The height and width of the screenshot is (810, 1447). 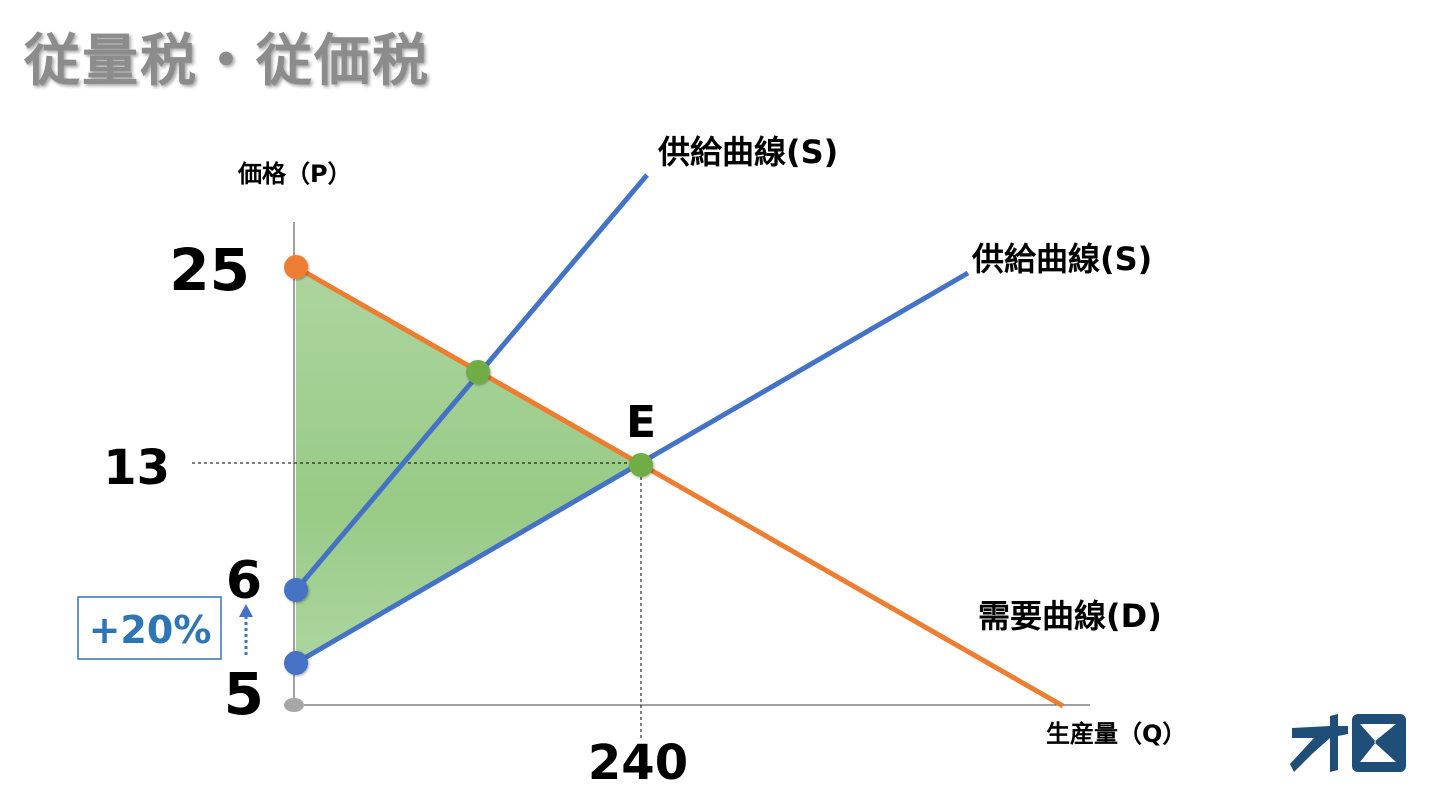 What do you see at coordinates (1348, 743) in the screenshot?
I see `logo-icon` at bounding box center [1348, 743].